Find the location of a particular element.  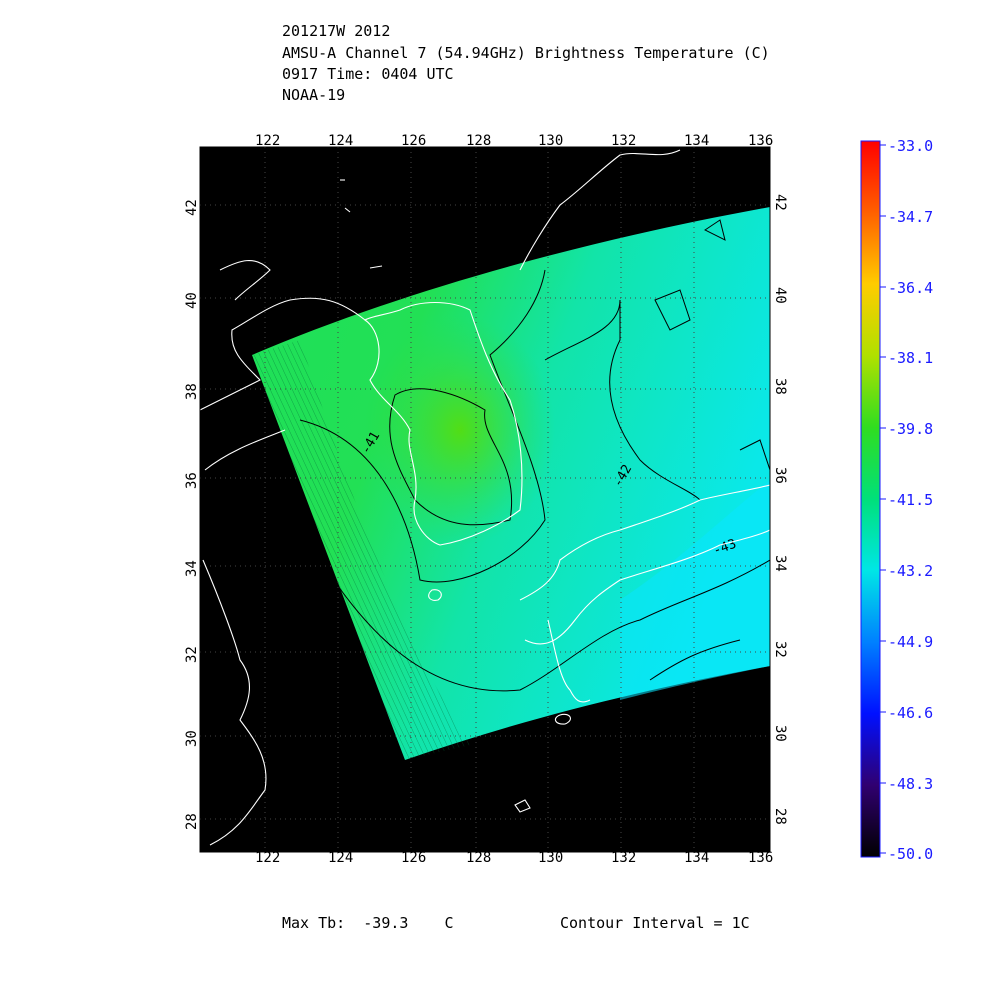

lat-label-left: 32 is located at coordinates (192, 654).